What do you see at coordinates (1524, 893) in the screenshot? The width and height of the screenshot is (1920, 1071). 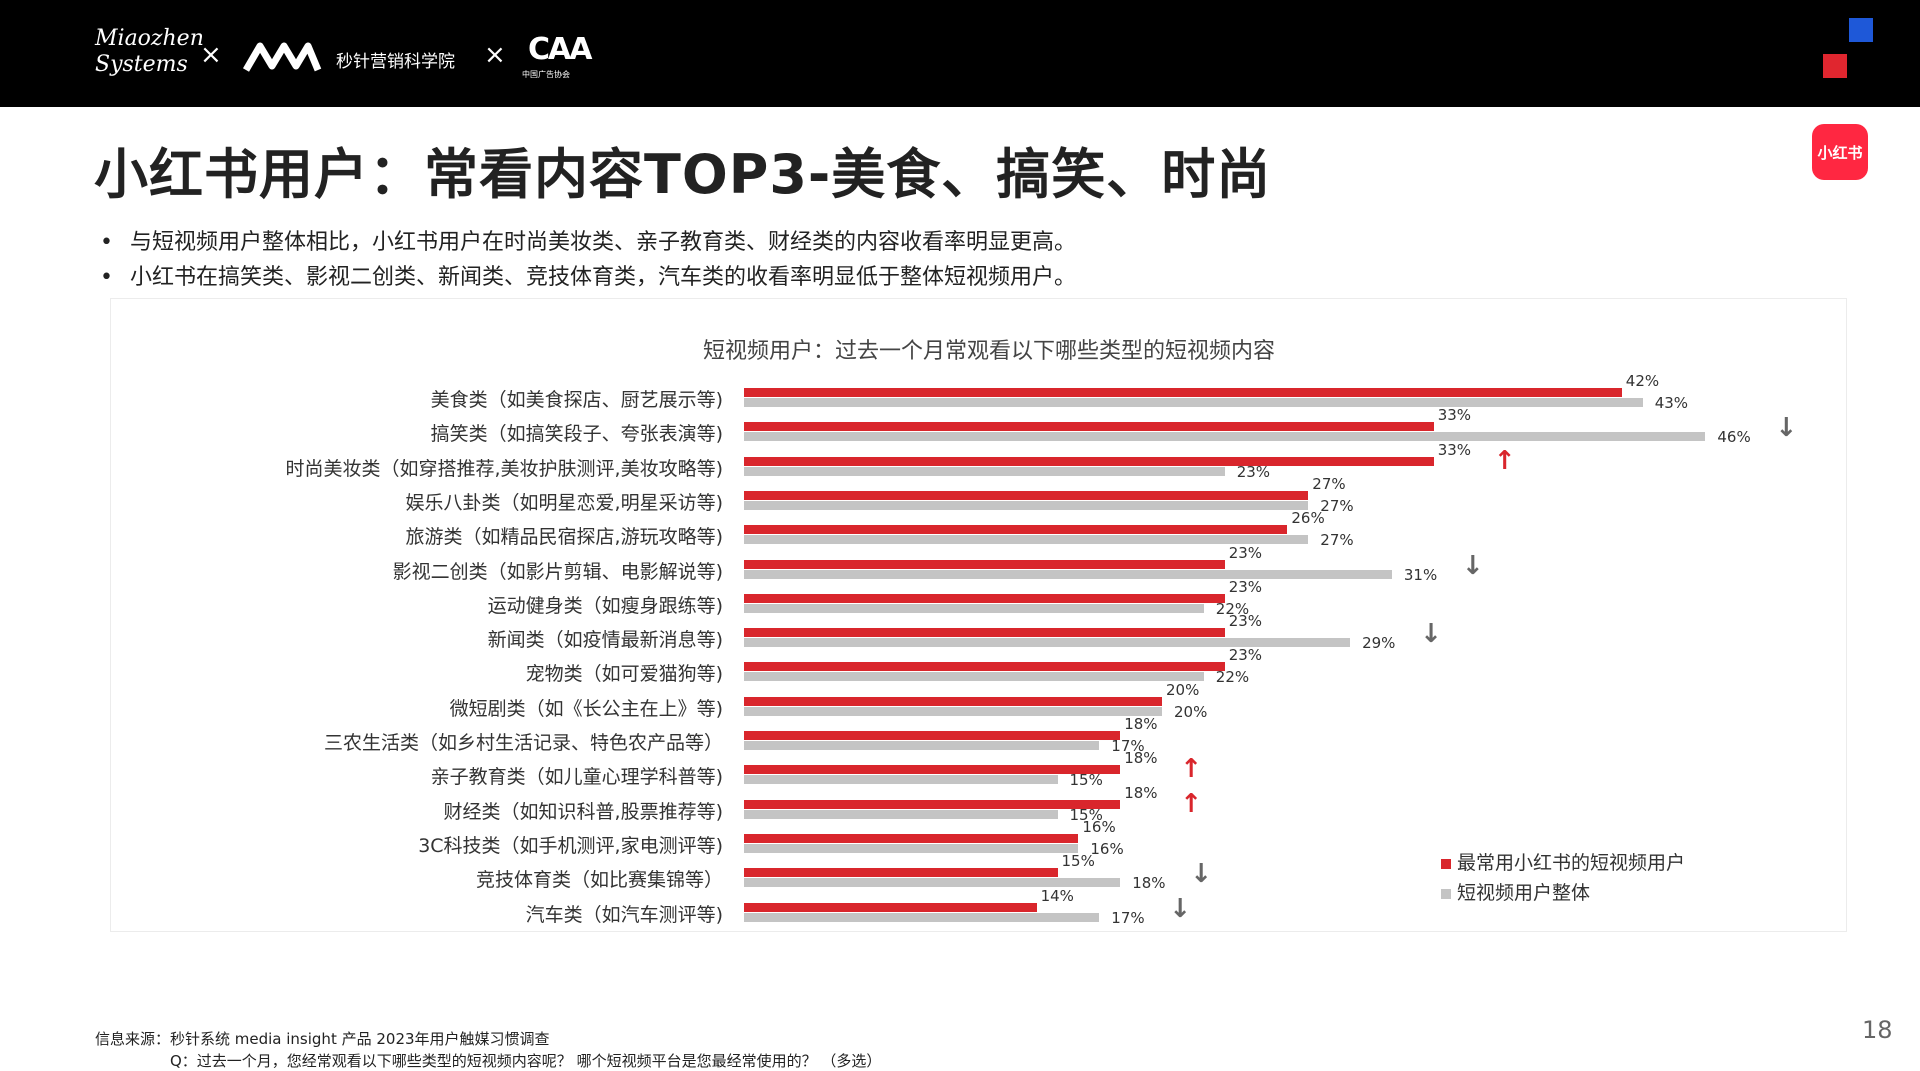 I see `legend-label-all: 短视频用户整体` at bounding box center [1524, 893].